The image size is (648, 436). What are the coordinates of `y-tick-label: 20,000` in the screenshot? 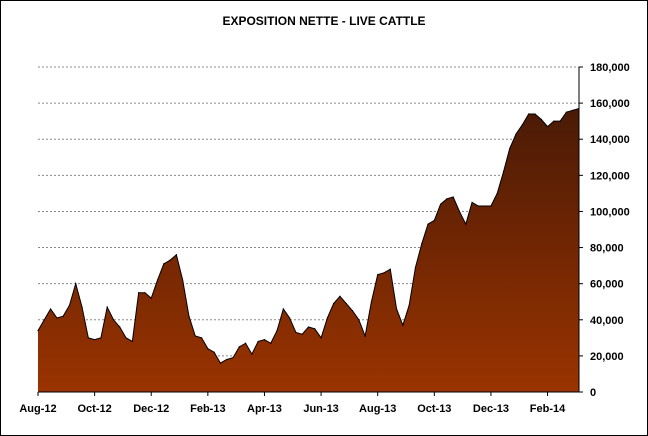 It's located at (607, 357).